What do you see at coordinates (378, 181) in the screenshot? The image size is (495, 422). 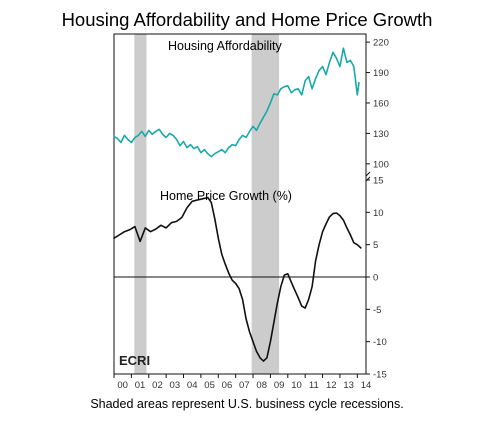 I see `price-growth-y-tick-label-15: 15` at bounding box center [378, 181].